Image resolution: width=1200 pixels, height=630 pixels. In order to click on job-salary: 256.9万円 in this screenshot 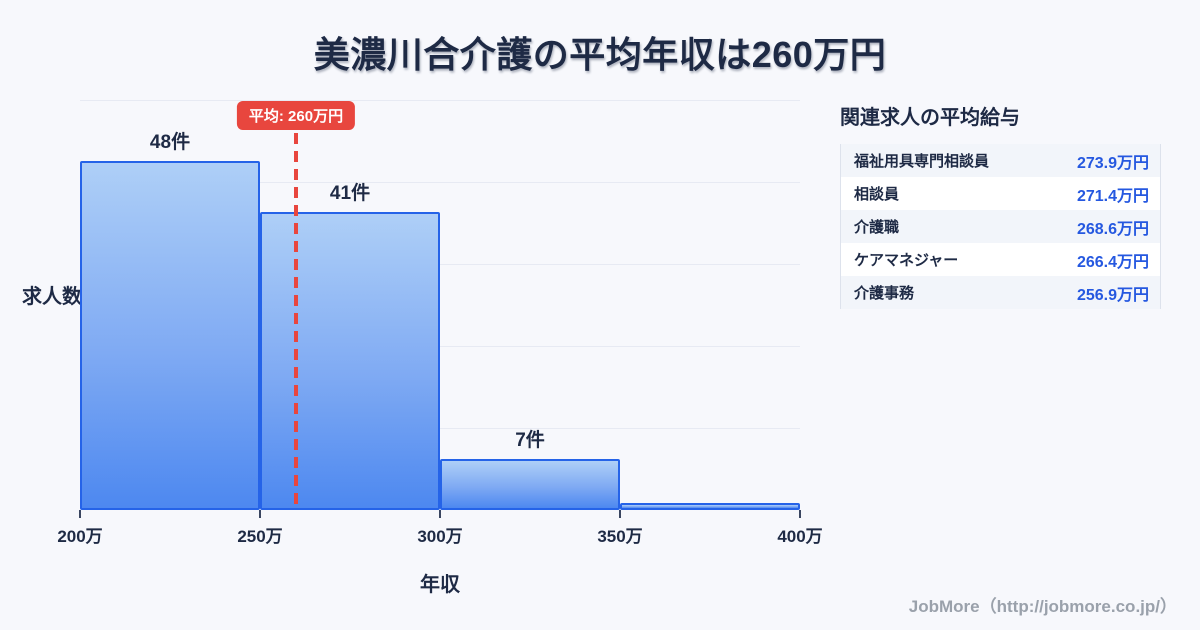, I will do `click(1112, 295)`.